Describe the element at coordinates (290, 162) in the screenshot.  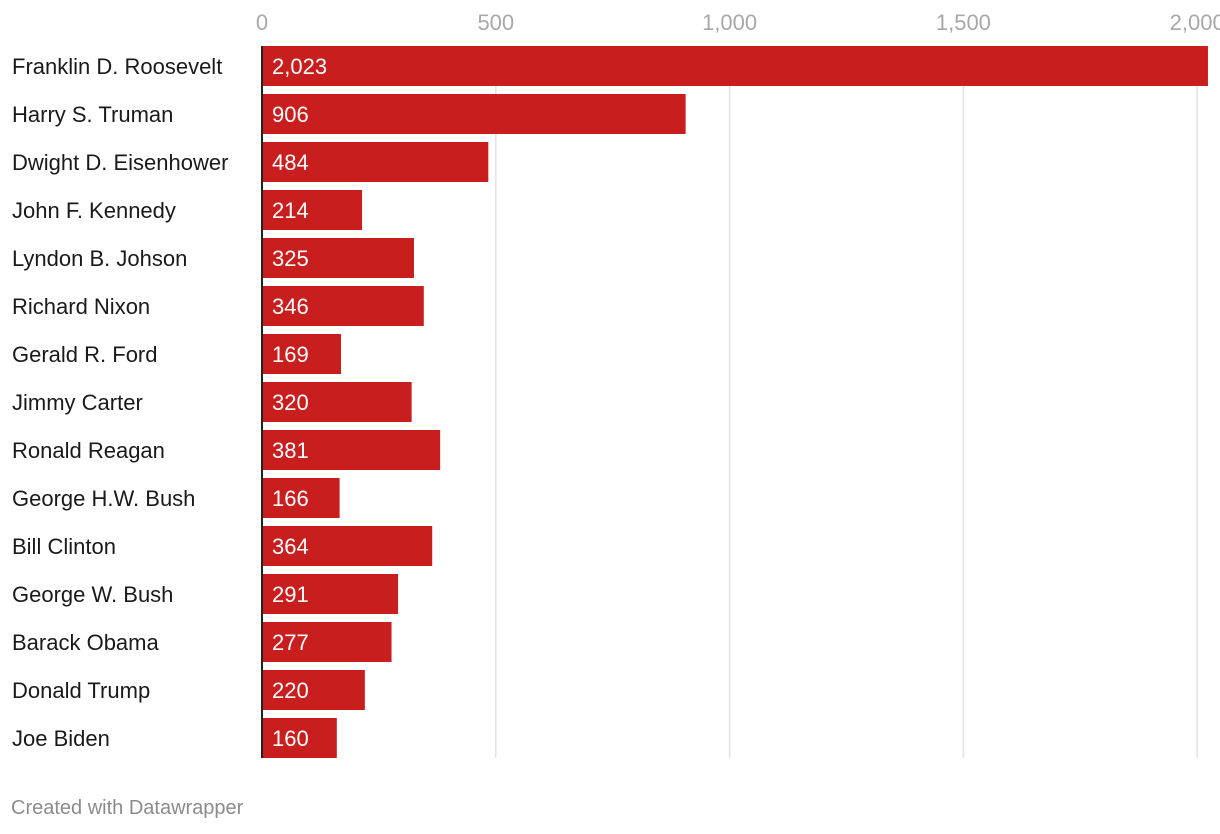
I see `value-label: 484` at that location.